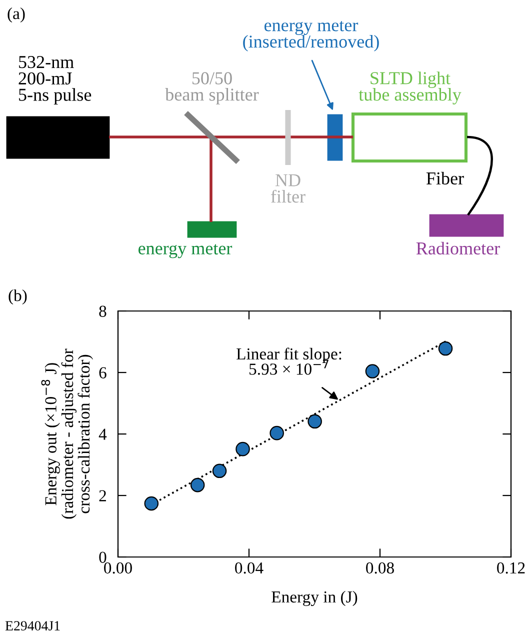 This screenshot has height=635, width=531. Describe the element at coordinates (32, 625) in the screenshot. I see `text: E29404J1` at that location.